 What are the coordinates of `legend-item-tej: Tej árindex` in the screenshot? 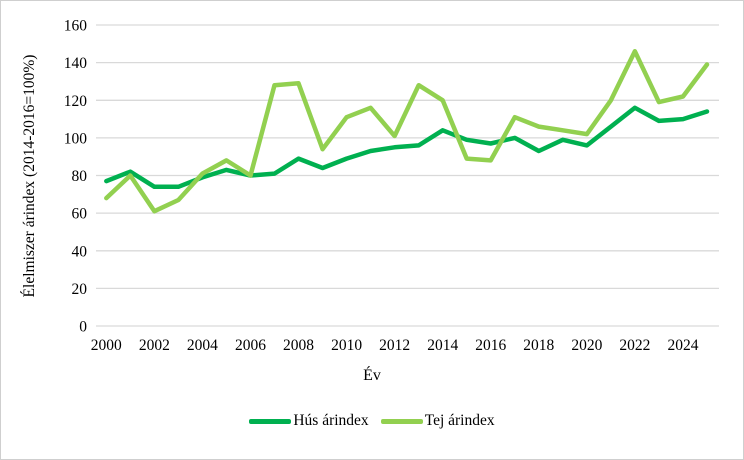 It's located at (437, 421).